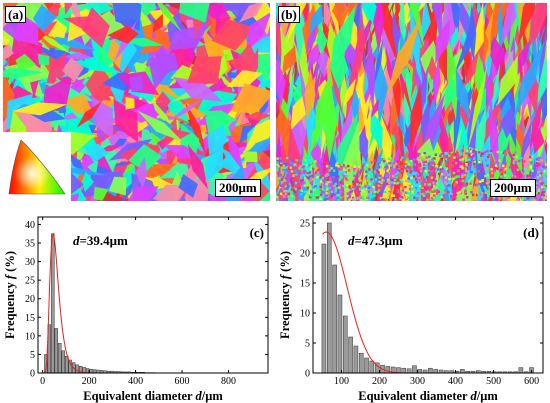 This screenshot has height=403, width=550. I want to click on x-axis-label-unit: /μm, so click(487, 396).